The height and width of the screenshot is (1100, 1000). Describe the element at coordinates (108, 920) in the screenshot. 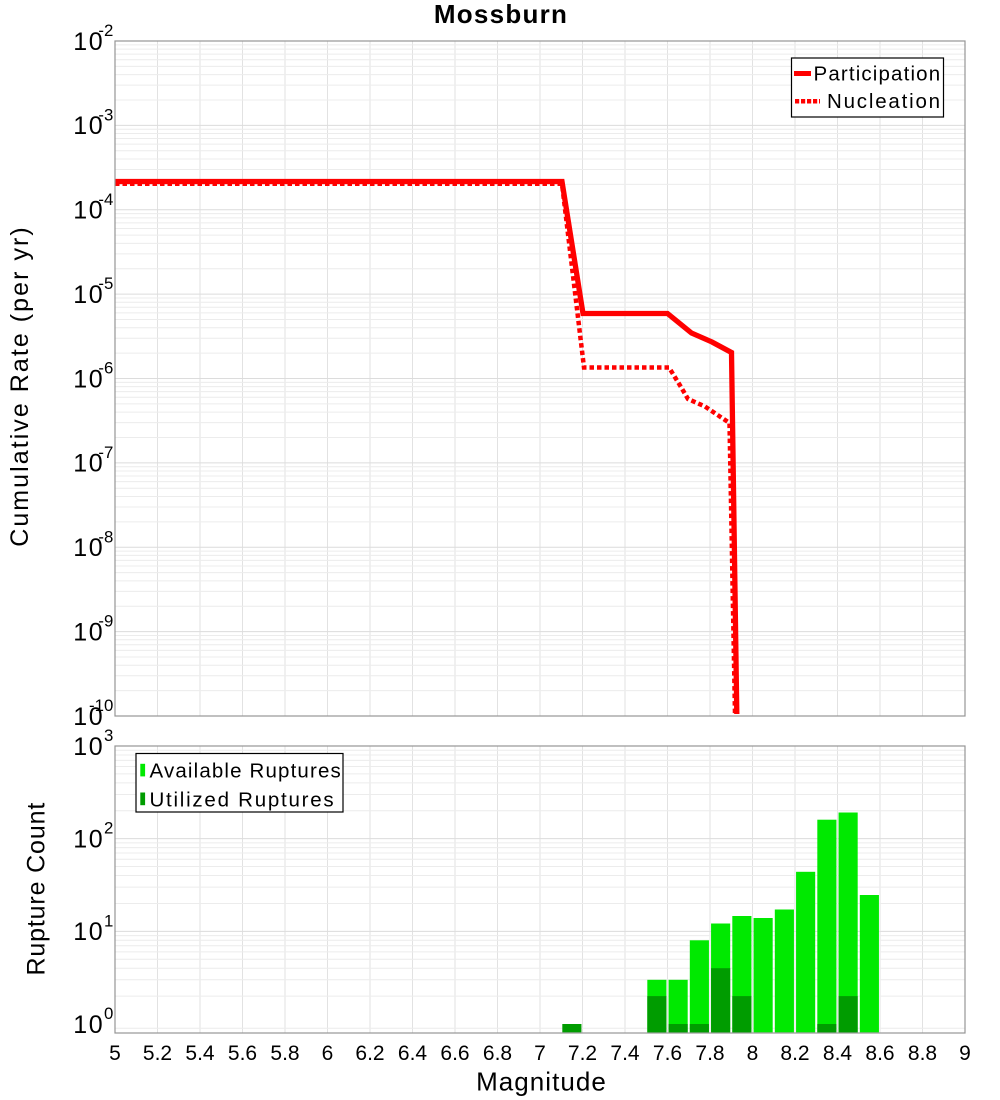

I see `svg-text: 1` at that location.